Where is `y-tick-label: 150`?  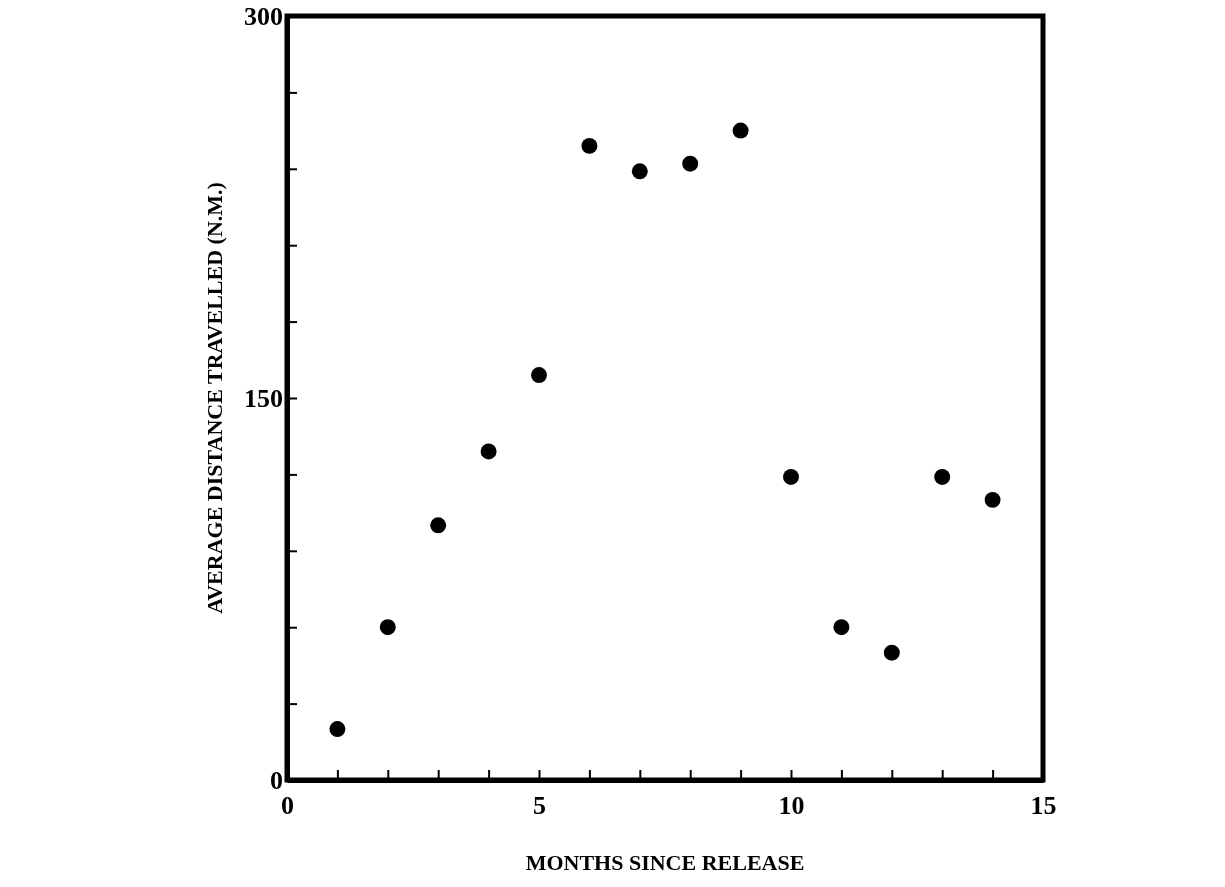 y-tick-label: 150 is located at coordinates (263, 398).